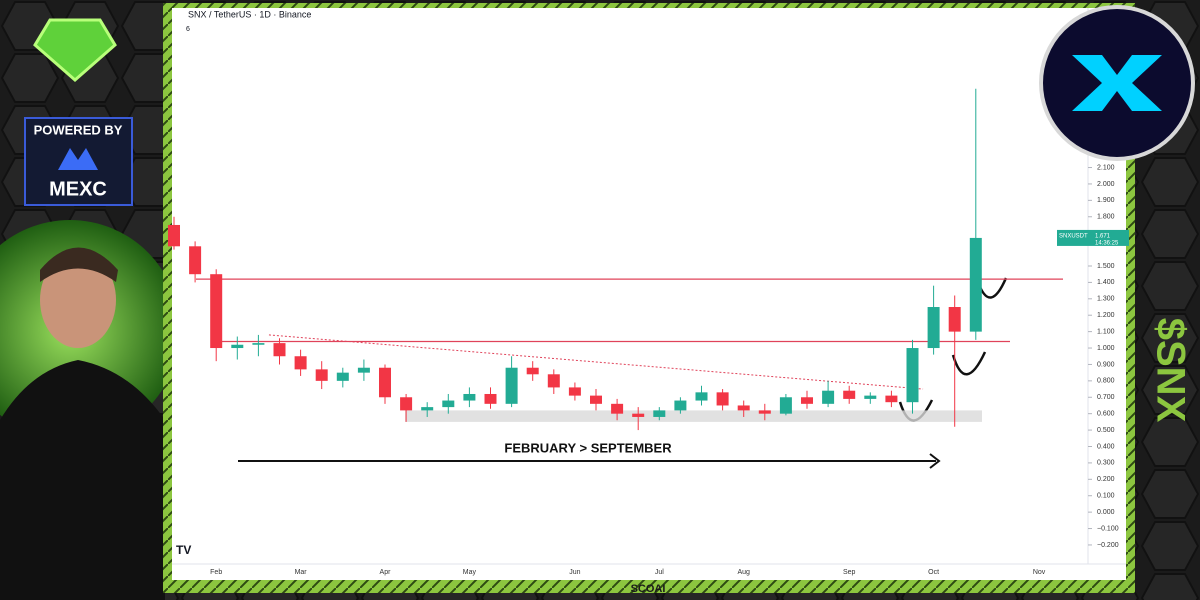  I want to click on y-tick-label: 1.400, so click(1106, 282).